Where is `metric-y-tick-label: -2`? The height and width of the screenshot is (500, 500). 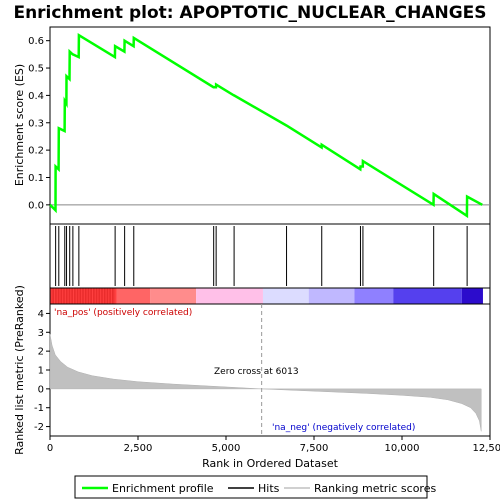 metric-y-tick-label: -2 is located at coordinates (39, 427).